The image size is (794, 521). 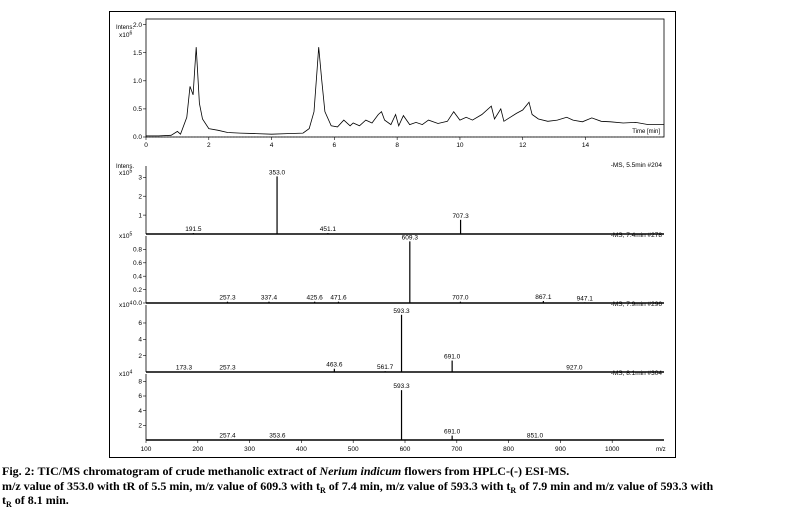 What do you see at coordinates (140, 411) in the screenshot?
I see `ms4-y-tick-label: 4` at bounding box center [140, 411].